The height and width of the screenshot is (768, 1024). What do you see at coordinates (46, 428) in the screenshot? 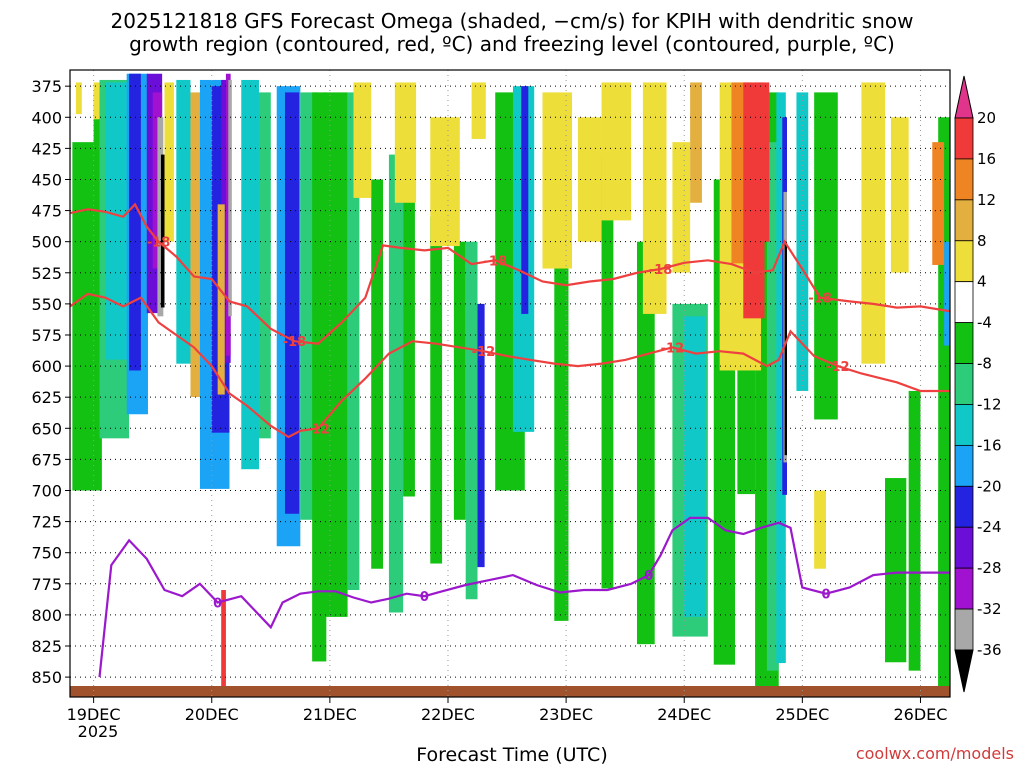
I see `y-tick-label: 650` at bounding box center [46, 428].